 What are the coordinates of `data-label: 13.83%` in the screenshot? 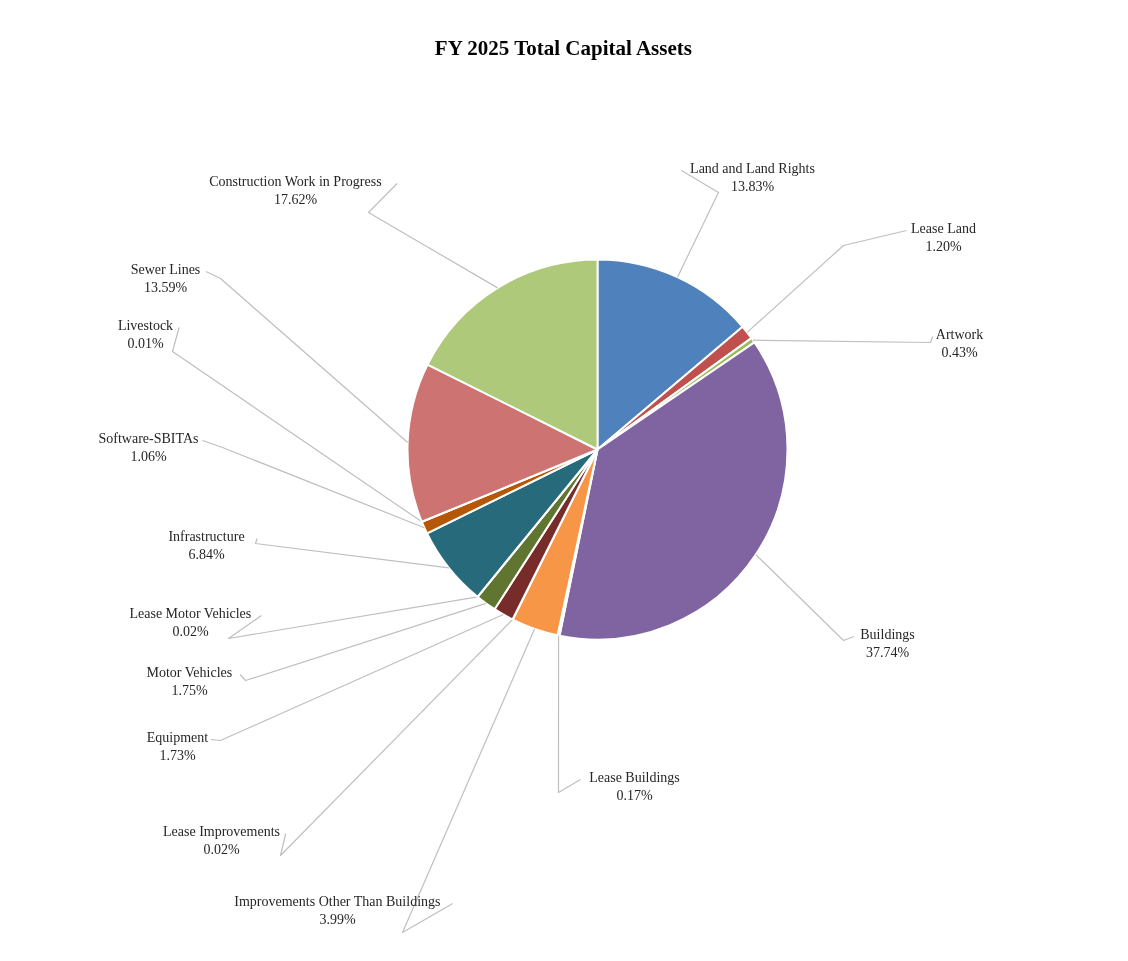 It's located at (752, 186).